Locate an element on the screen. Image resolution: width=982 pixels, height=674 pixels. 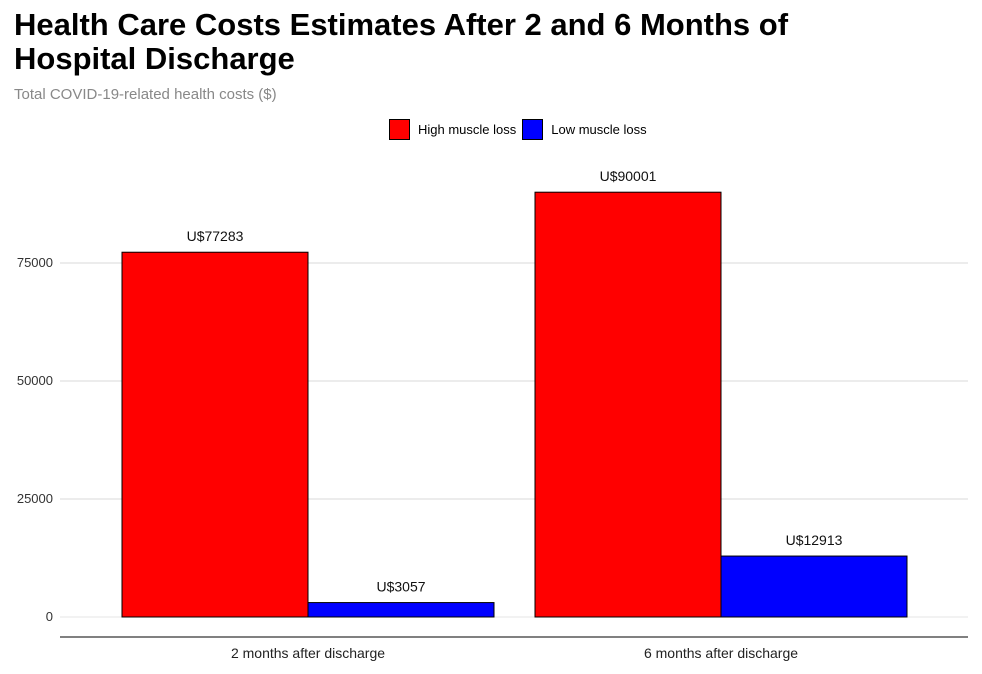
legend-label-high: High muscle loss is located at coordinates (467, 129).